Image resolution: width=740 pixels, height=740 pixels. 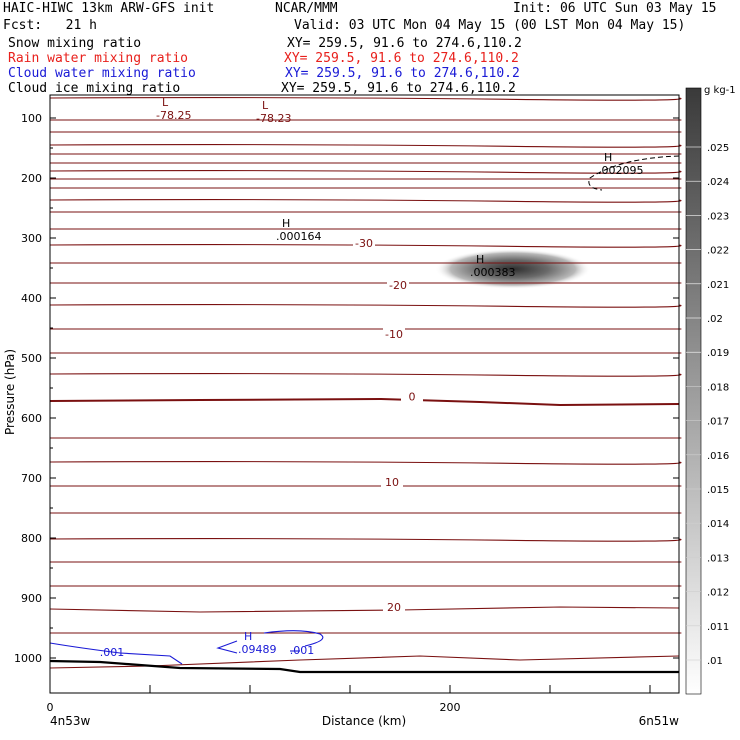 What do you see at coordinates (31, 118) in the screenshot?
I see `y-tick-label: 100` at bounding box center [31, 118].